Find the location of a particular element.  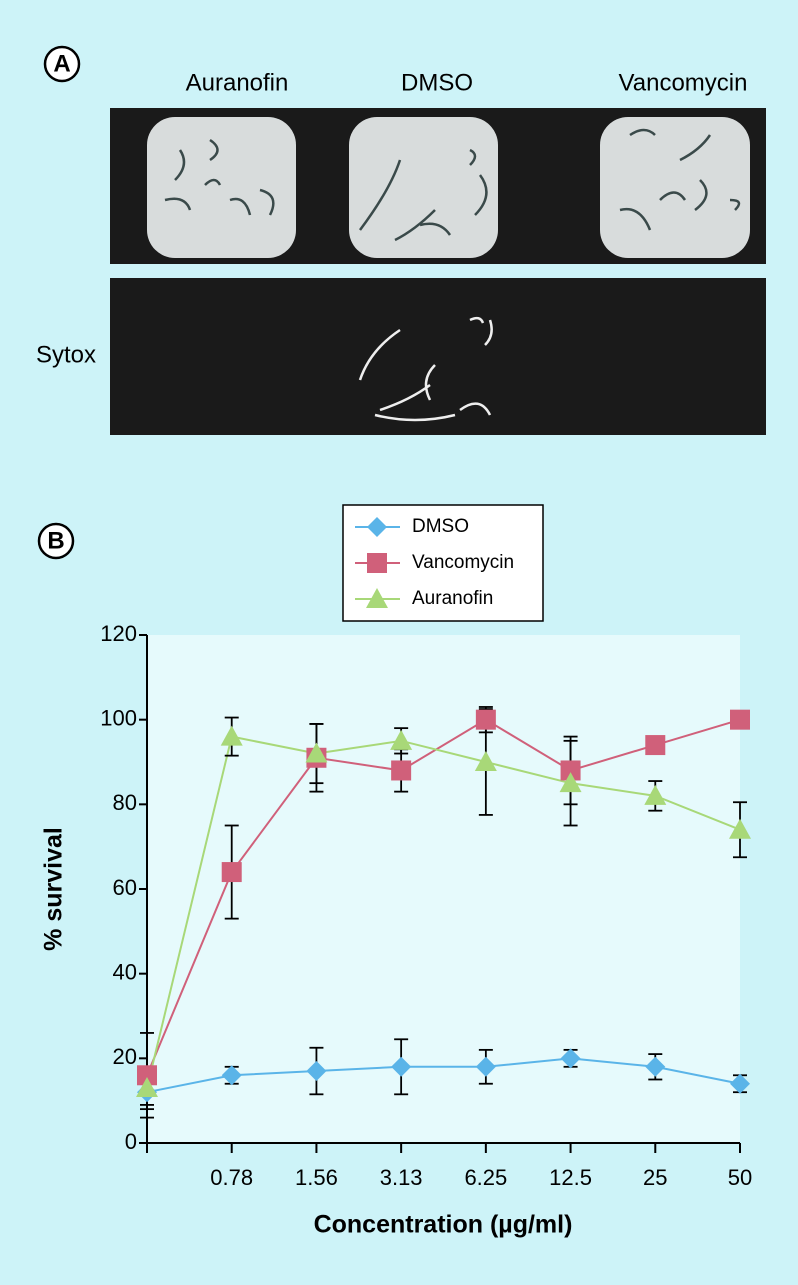

worms is located at coordinates (452, 185).